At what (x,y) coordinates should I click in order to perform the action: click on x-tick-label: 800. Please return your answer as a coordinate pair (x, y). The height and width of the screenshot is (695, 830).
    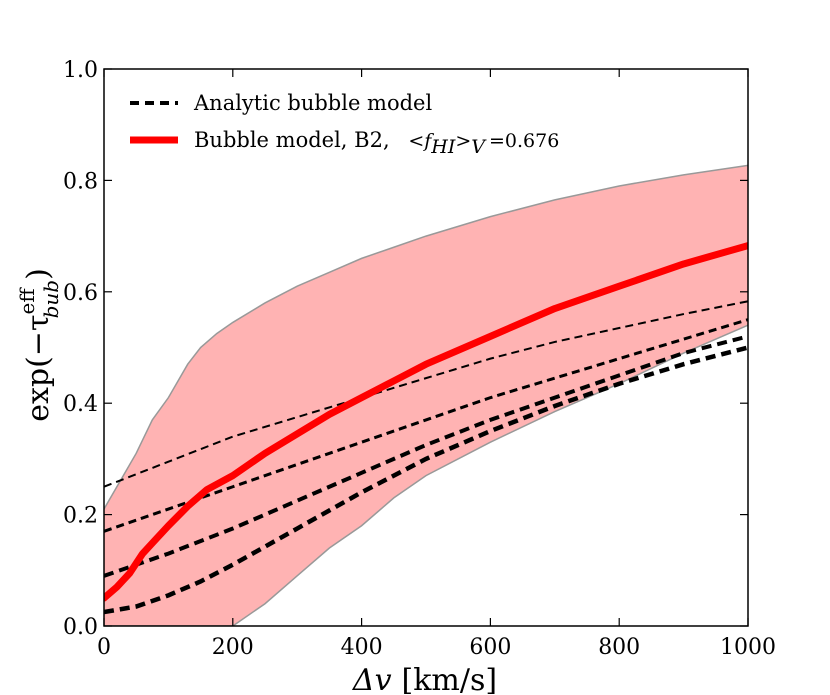
    Looking at the image, I should click on (619, 647).